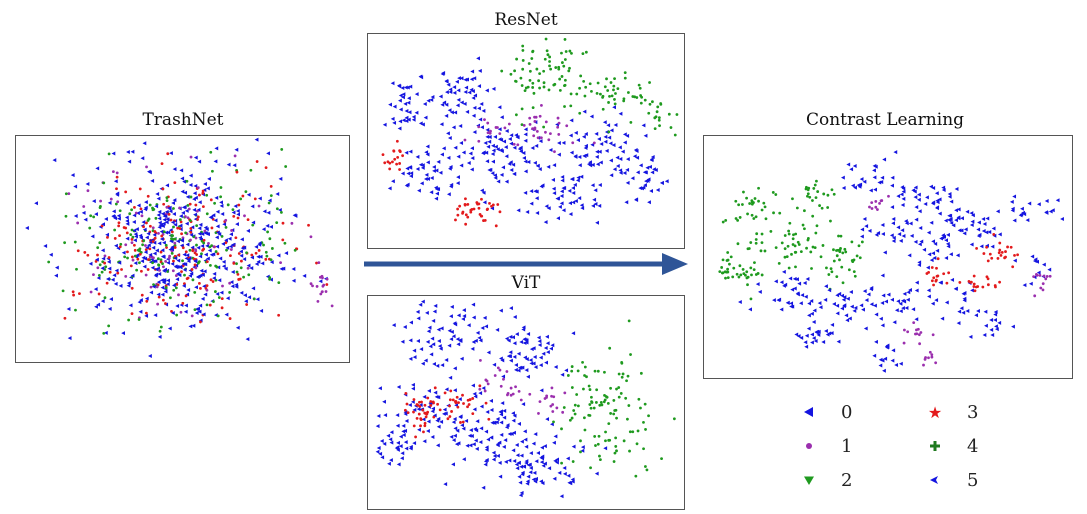 The width and height of the screenshot is (1087, 514). I want to click on tsne-panel-vit, so click(526, 402).